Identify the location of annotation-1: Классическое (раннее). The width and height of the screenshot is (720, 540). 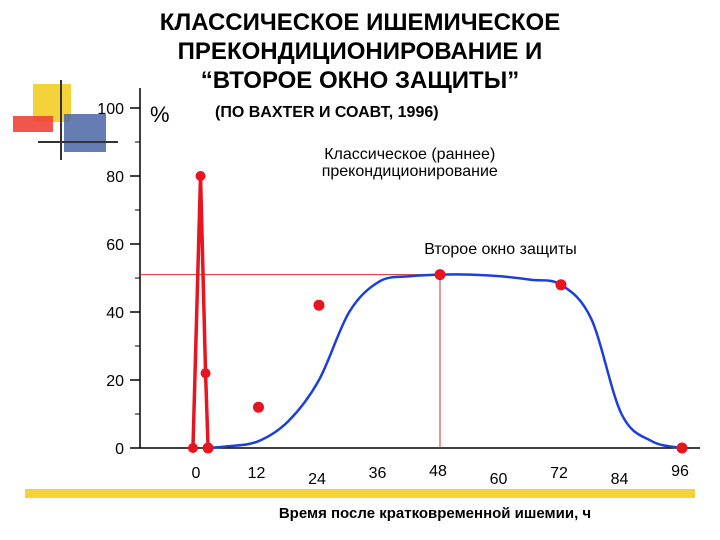
(409, 154).